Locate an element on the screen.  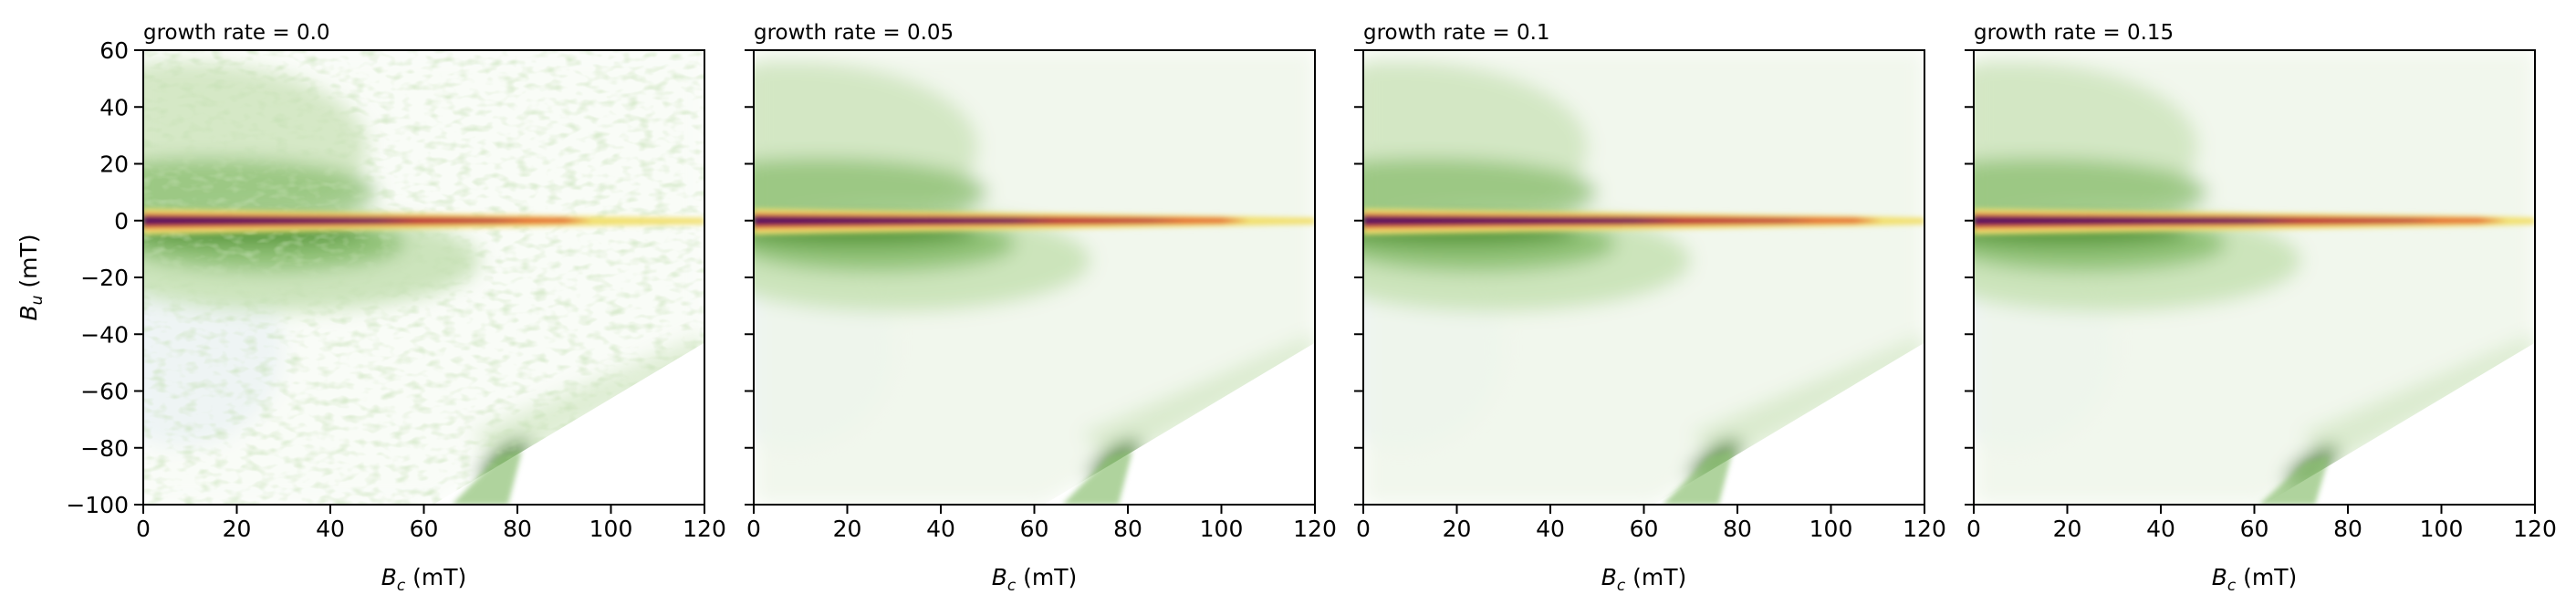
y-tick-label: 40 is located at coordinates (114, 107).